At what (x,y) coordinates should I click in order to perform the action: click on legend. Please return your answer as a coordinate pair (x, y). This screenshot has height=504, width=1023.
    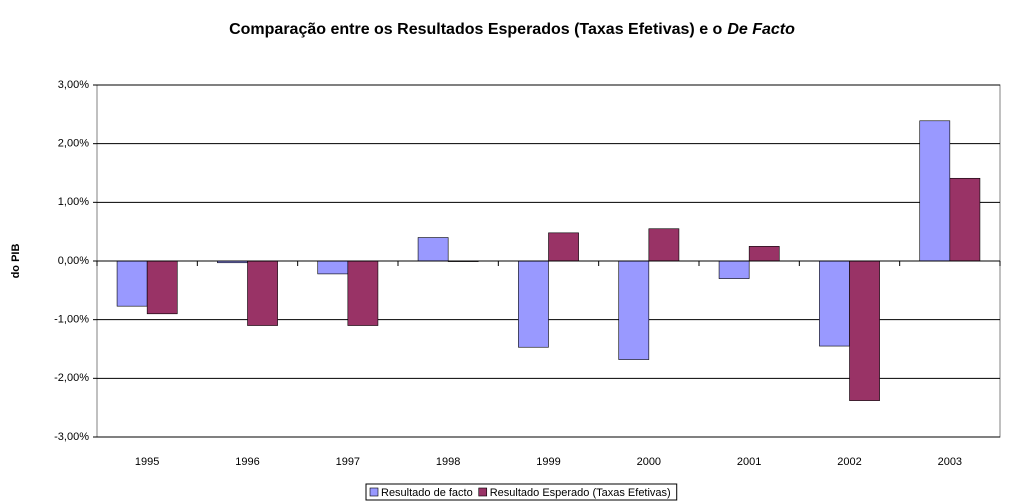
    Looking at the image, I should click on (521, 492).